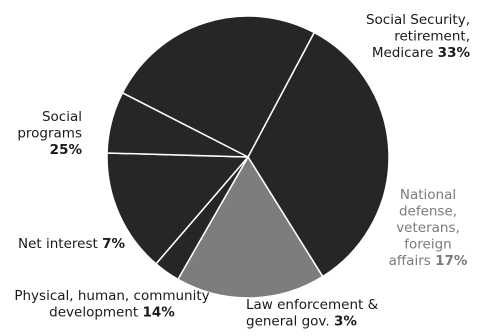  I want to click on slice-label-line: programs, so click(49, 134).